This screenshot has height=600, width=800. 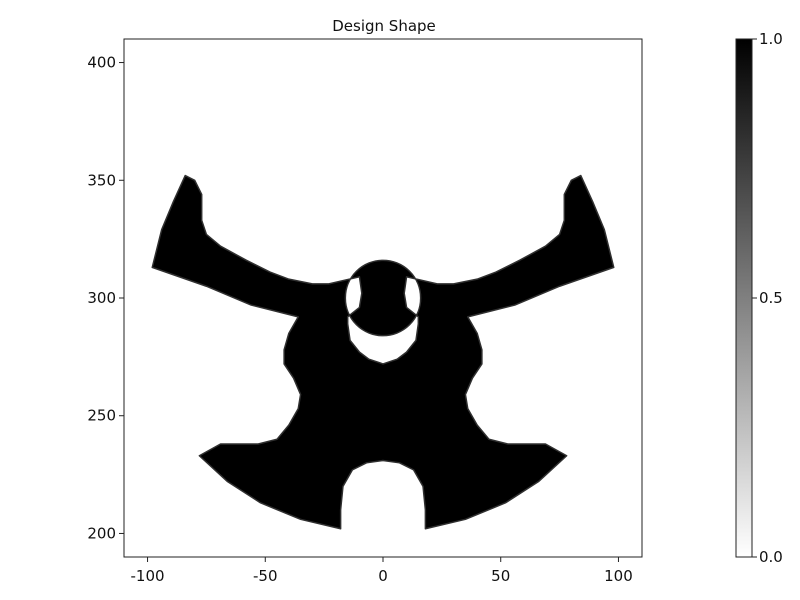 I want to click on y-tick-label: 300, so click(x=101, y=298).